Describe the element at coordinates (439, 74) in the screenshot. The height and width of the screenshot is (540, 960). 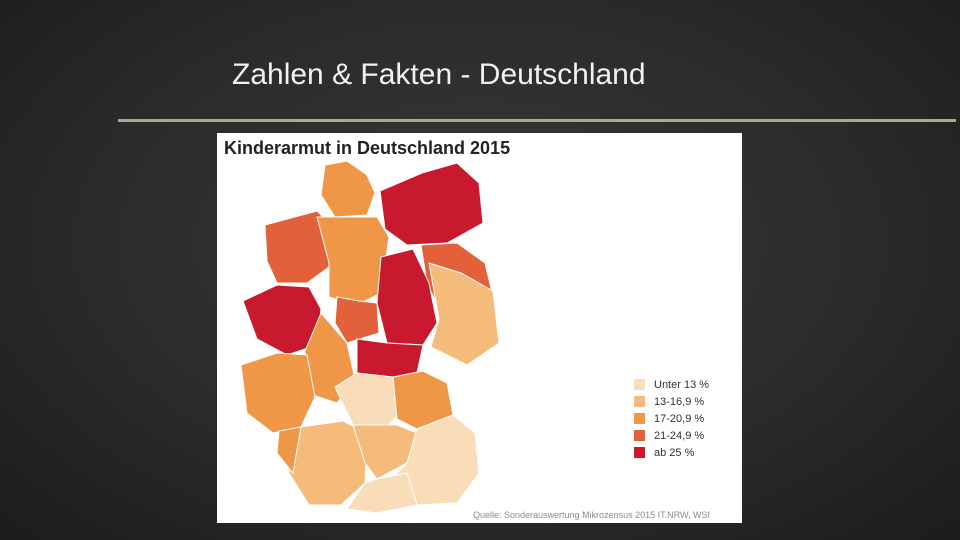
I see `slide-title: Zahlen & Fakten - Deutschland` at that location.